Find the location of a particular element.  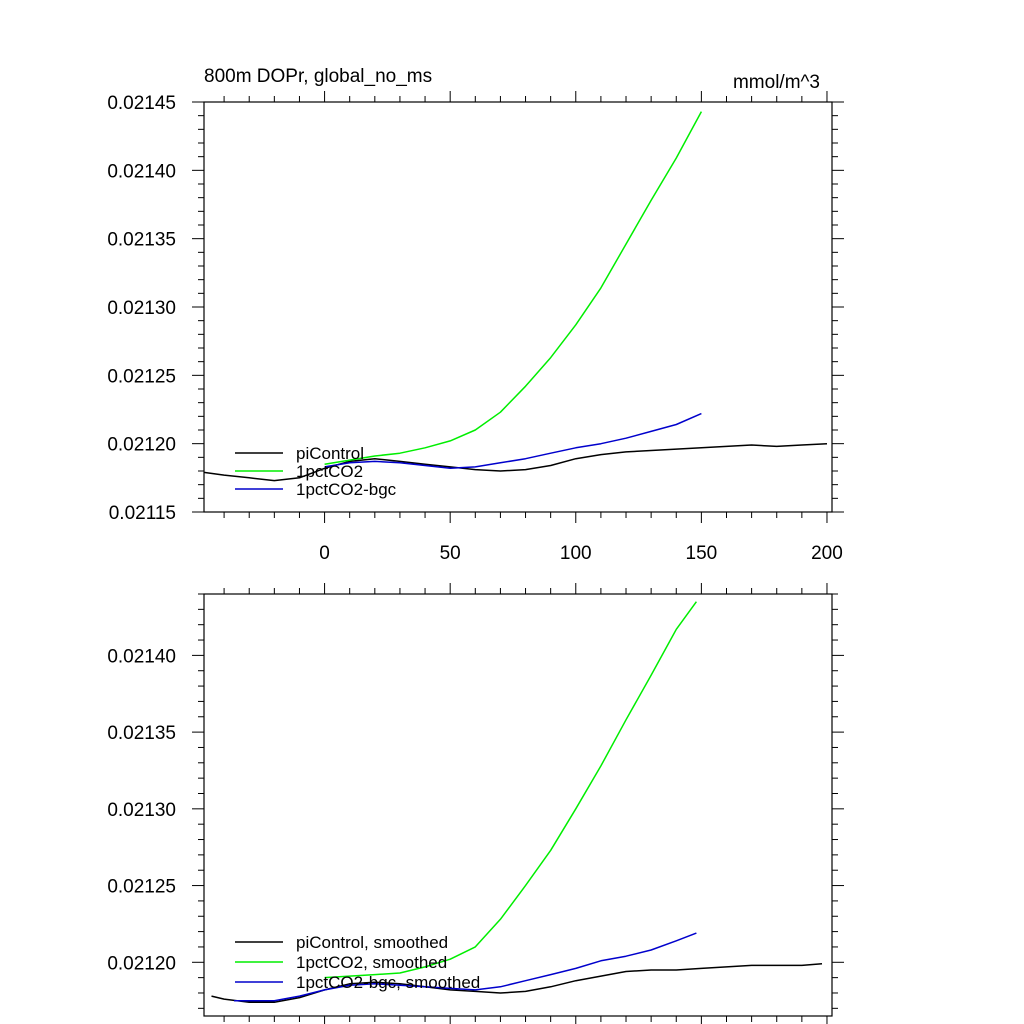

chart-title: 800m DOPr, global_no_ms is located at coordinates (318, 76).